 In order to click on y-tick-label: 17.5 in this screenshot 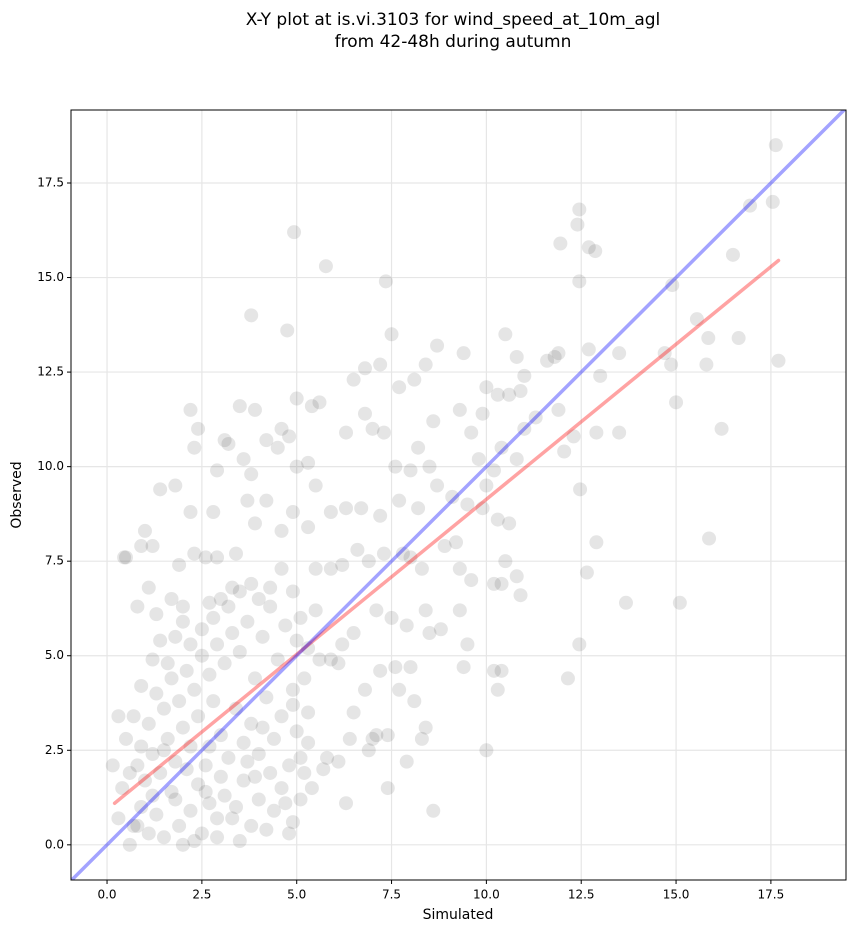, I will do `click(50, 182)`.